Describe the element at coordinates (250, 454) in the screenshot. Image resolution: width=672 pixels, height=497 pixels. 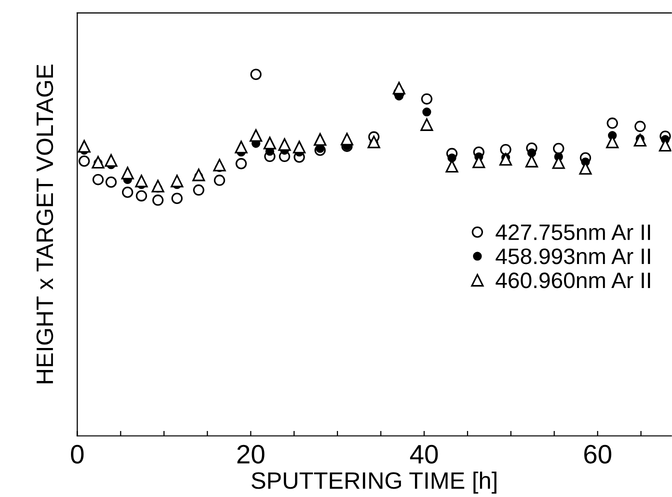
I see `x-tick-label: 20` at that location.